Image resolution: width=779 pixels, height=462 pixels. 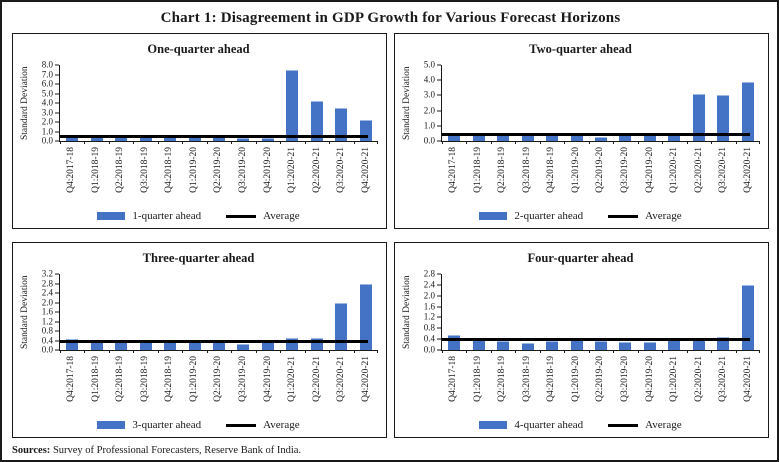 I want to click on x-axis-label: Q3:2019-20, so click(x=242, y=170).